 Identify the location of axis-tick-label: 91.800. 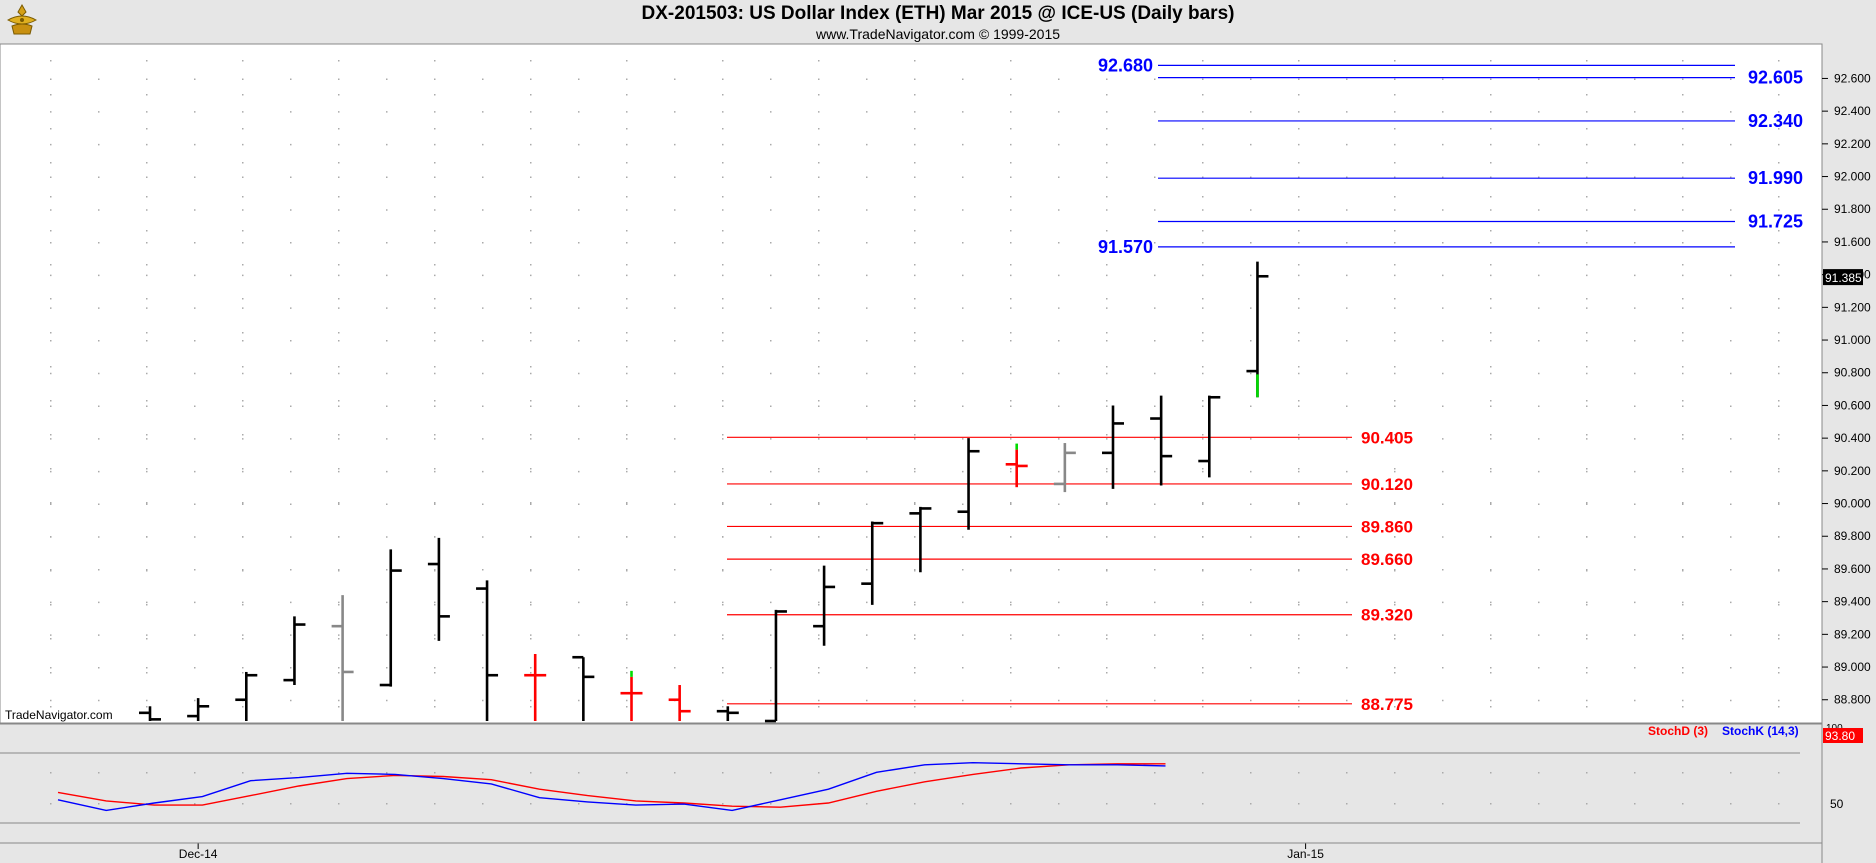
(1852, 209).